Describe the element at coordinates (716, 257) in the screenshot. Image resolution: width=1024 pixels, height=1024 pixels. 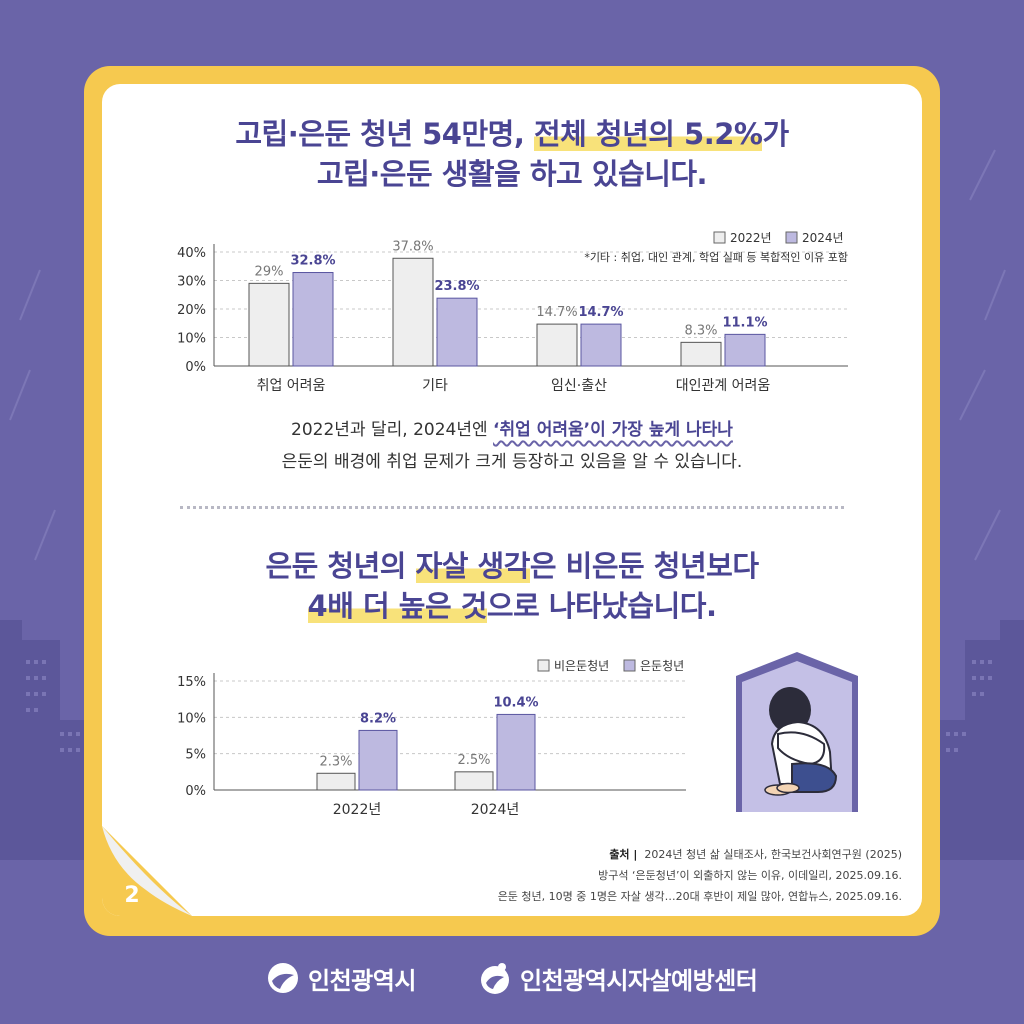
I see `chart-note: *기타 : 취업, 대인 관계, 학업 실패 등 복합적인 이유 포함` at that location.